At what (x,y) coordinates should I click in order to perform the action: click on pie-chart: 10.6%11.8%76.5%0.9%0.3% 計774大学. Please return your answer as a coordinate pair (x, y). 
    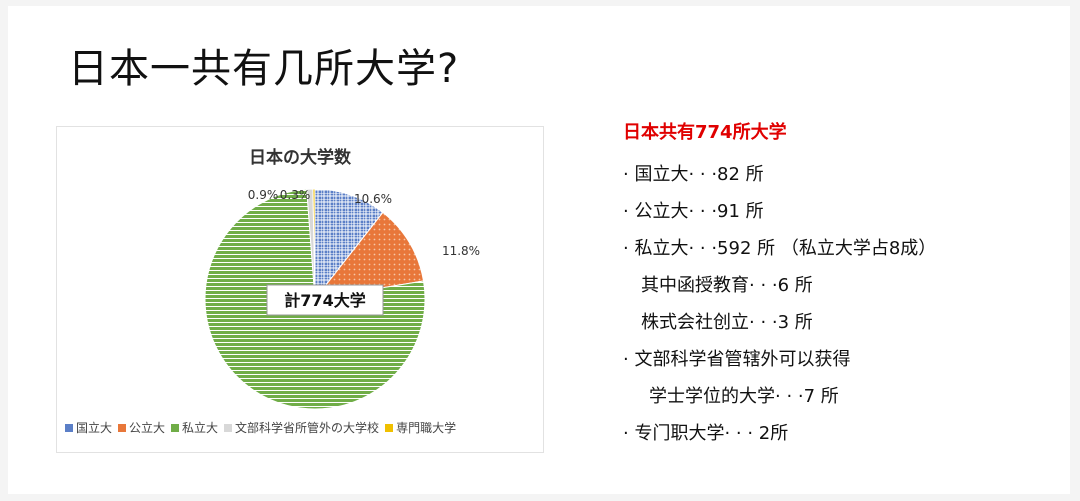
    Looking at the image, I should click on (342, 299).